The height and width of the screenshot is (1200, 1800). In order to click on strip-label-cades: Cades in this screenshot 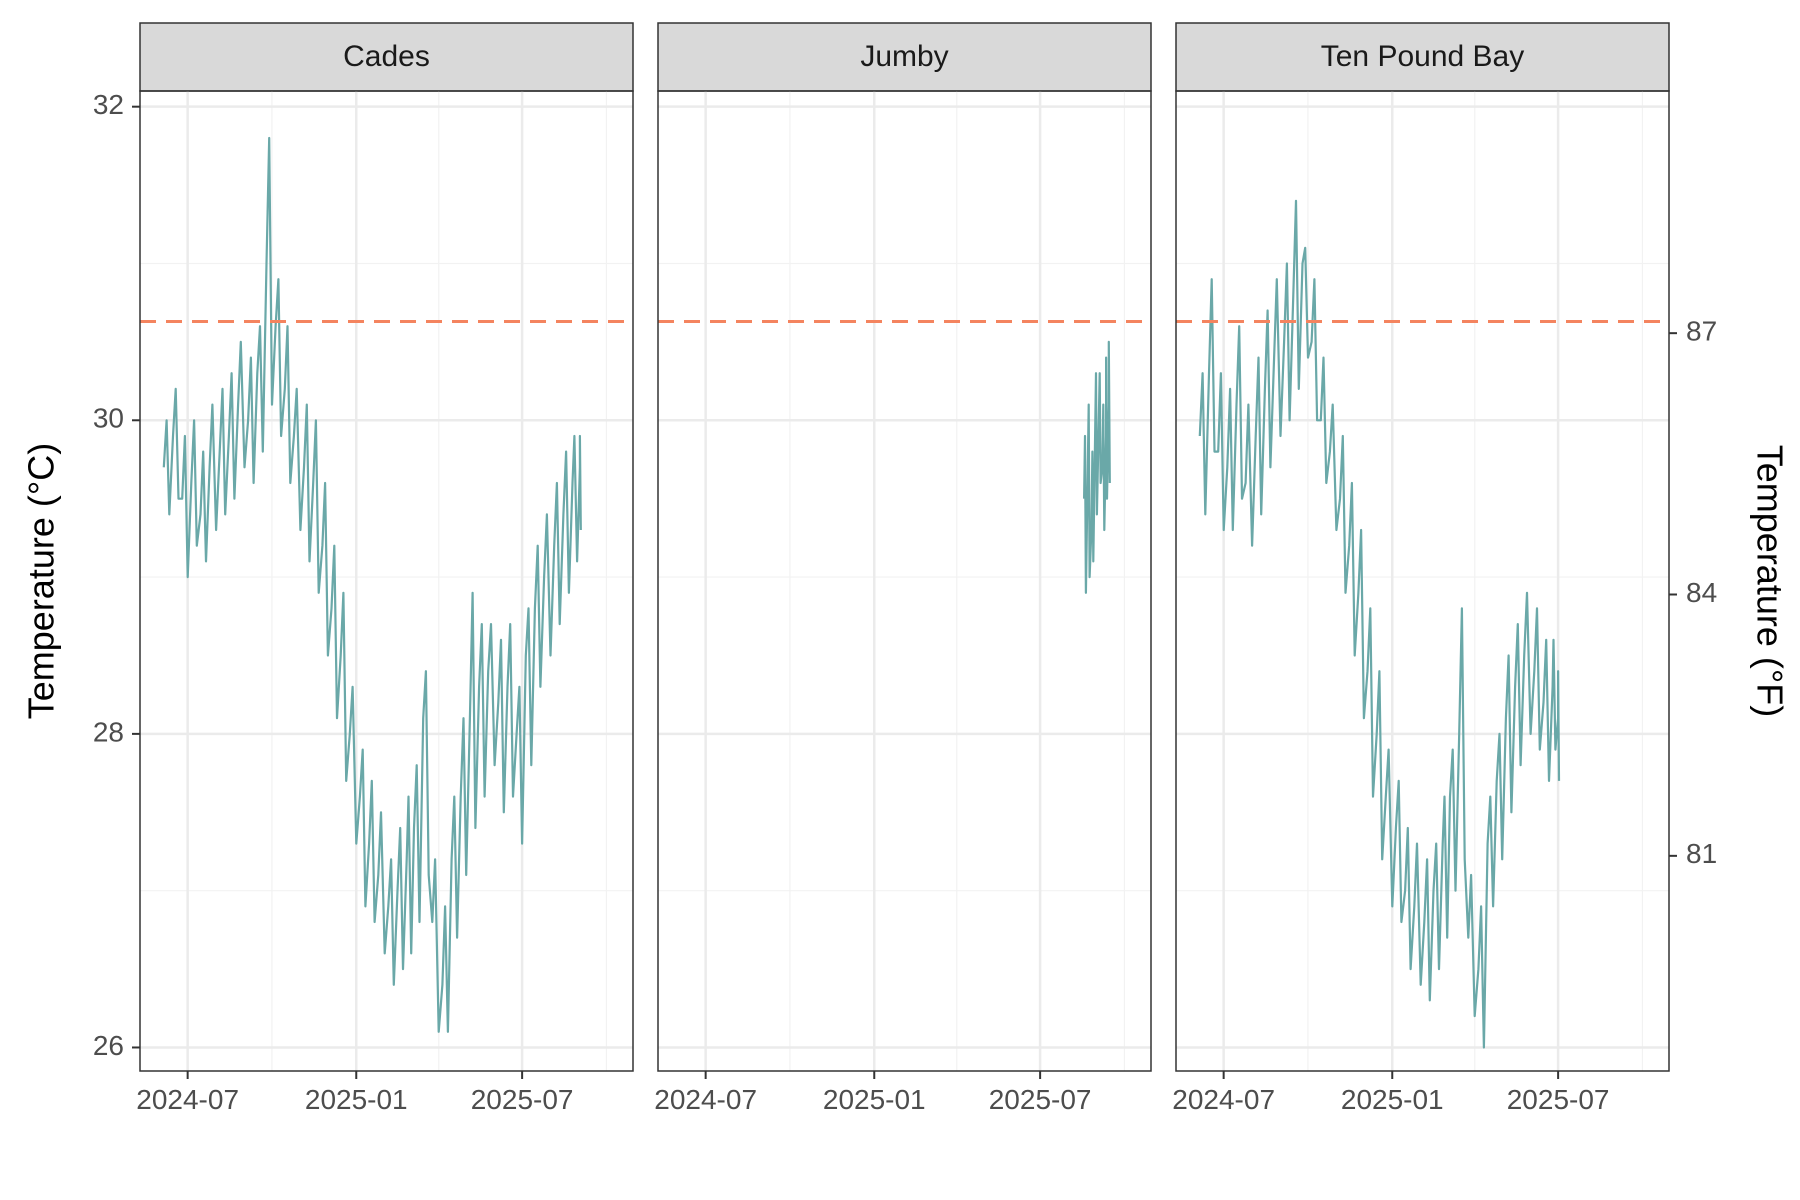, I will do `click(386, 56)`.